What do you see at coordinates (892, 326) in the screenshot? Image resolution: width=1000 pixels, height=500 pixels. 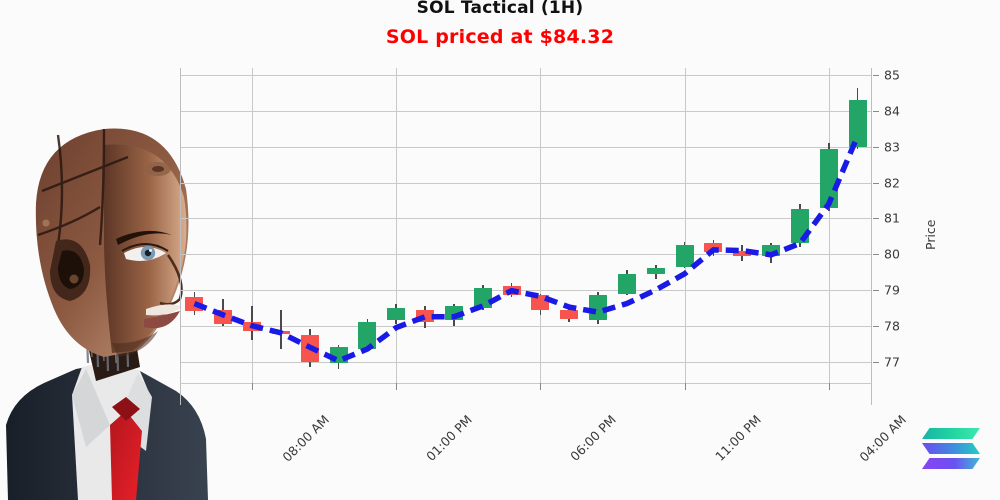 I see `y-tick-label: 78` at bounding box center [892, 326].